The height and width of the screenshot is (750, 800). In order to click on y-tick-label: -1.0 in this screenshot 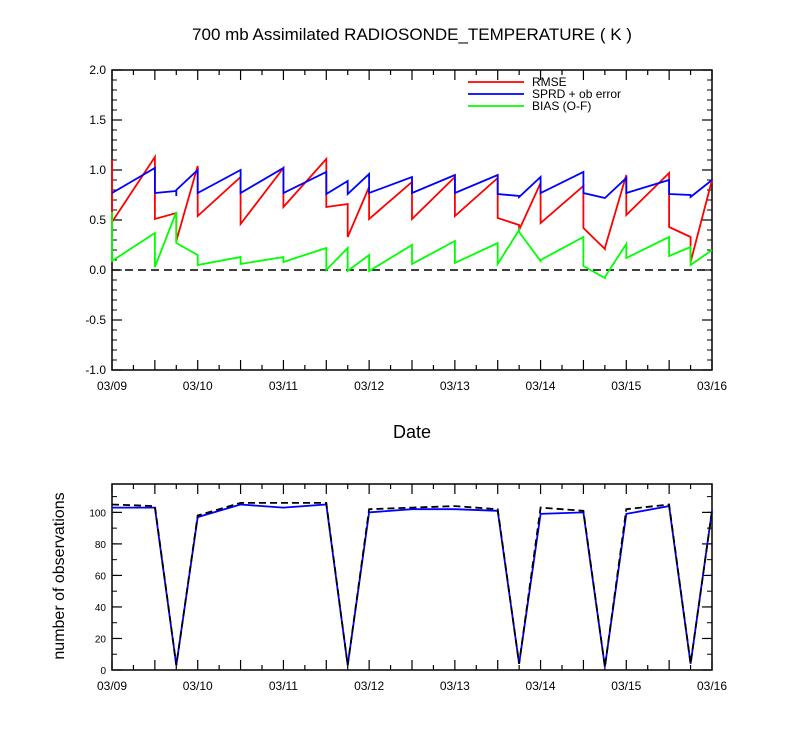, I will do `click(95, 370)`.